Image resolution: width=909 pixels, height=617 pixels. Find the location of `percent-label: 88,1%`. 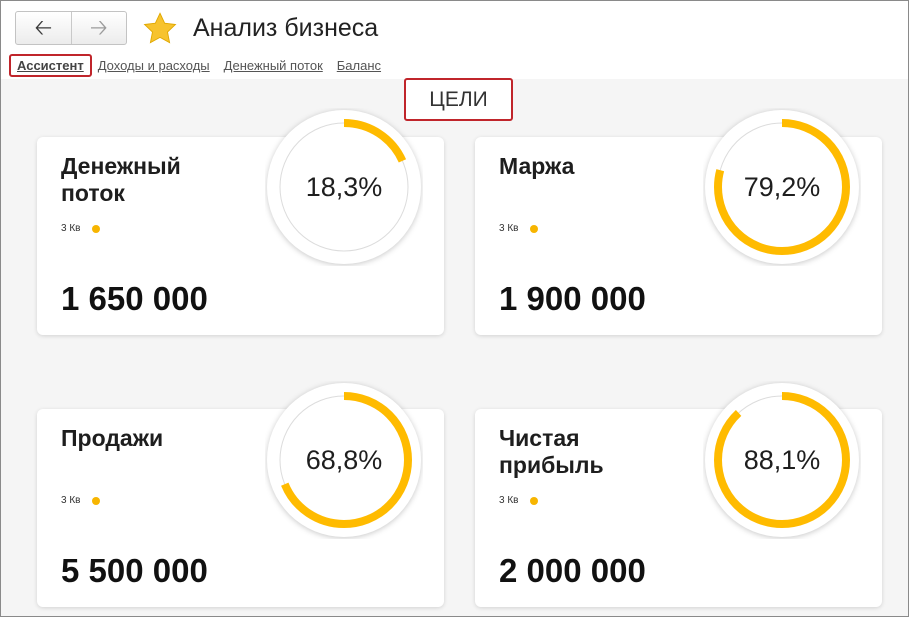

percent-label: 88,1% is located at coordinates (782, 459).